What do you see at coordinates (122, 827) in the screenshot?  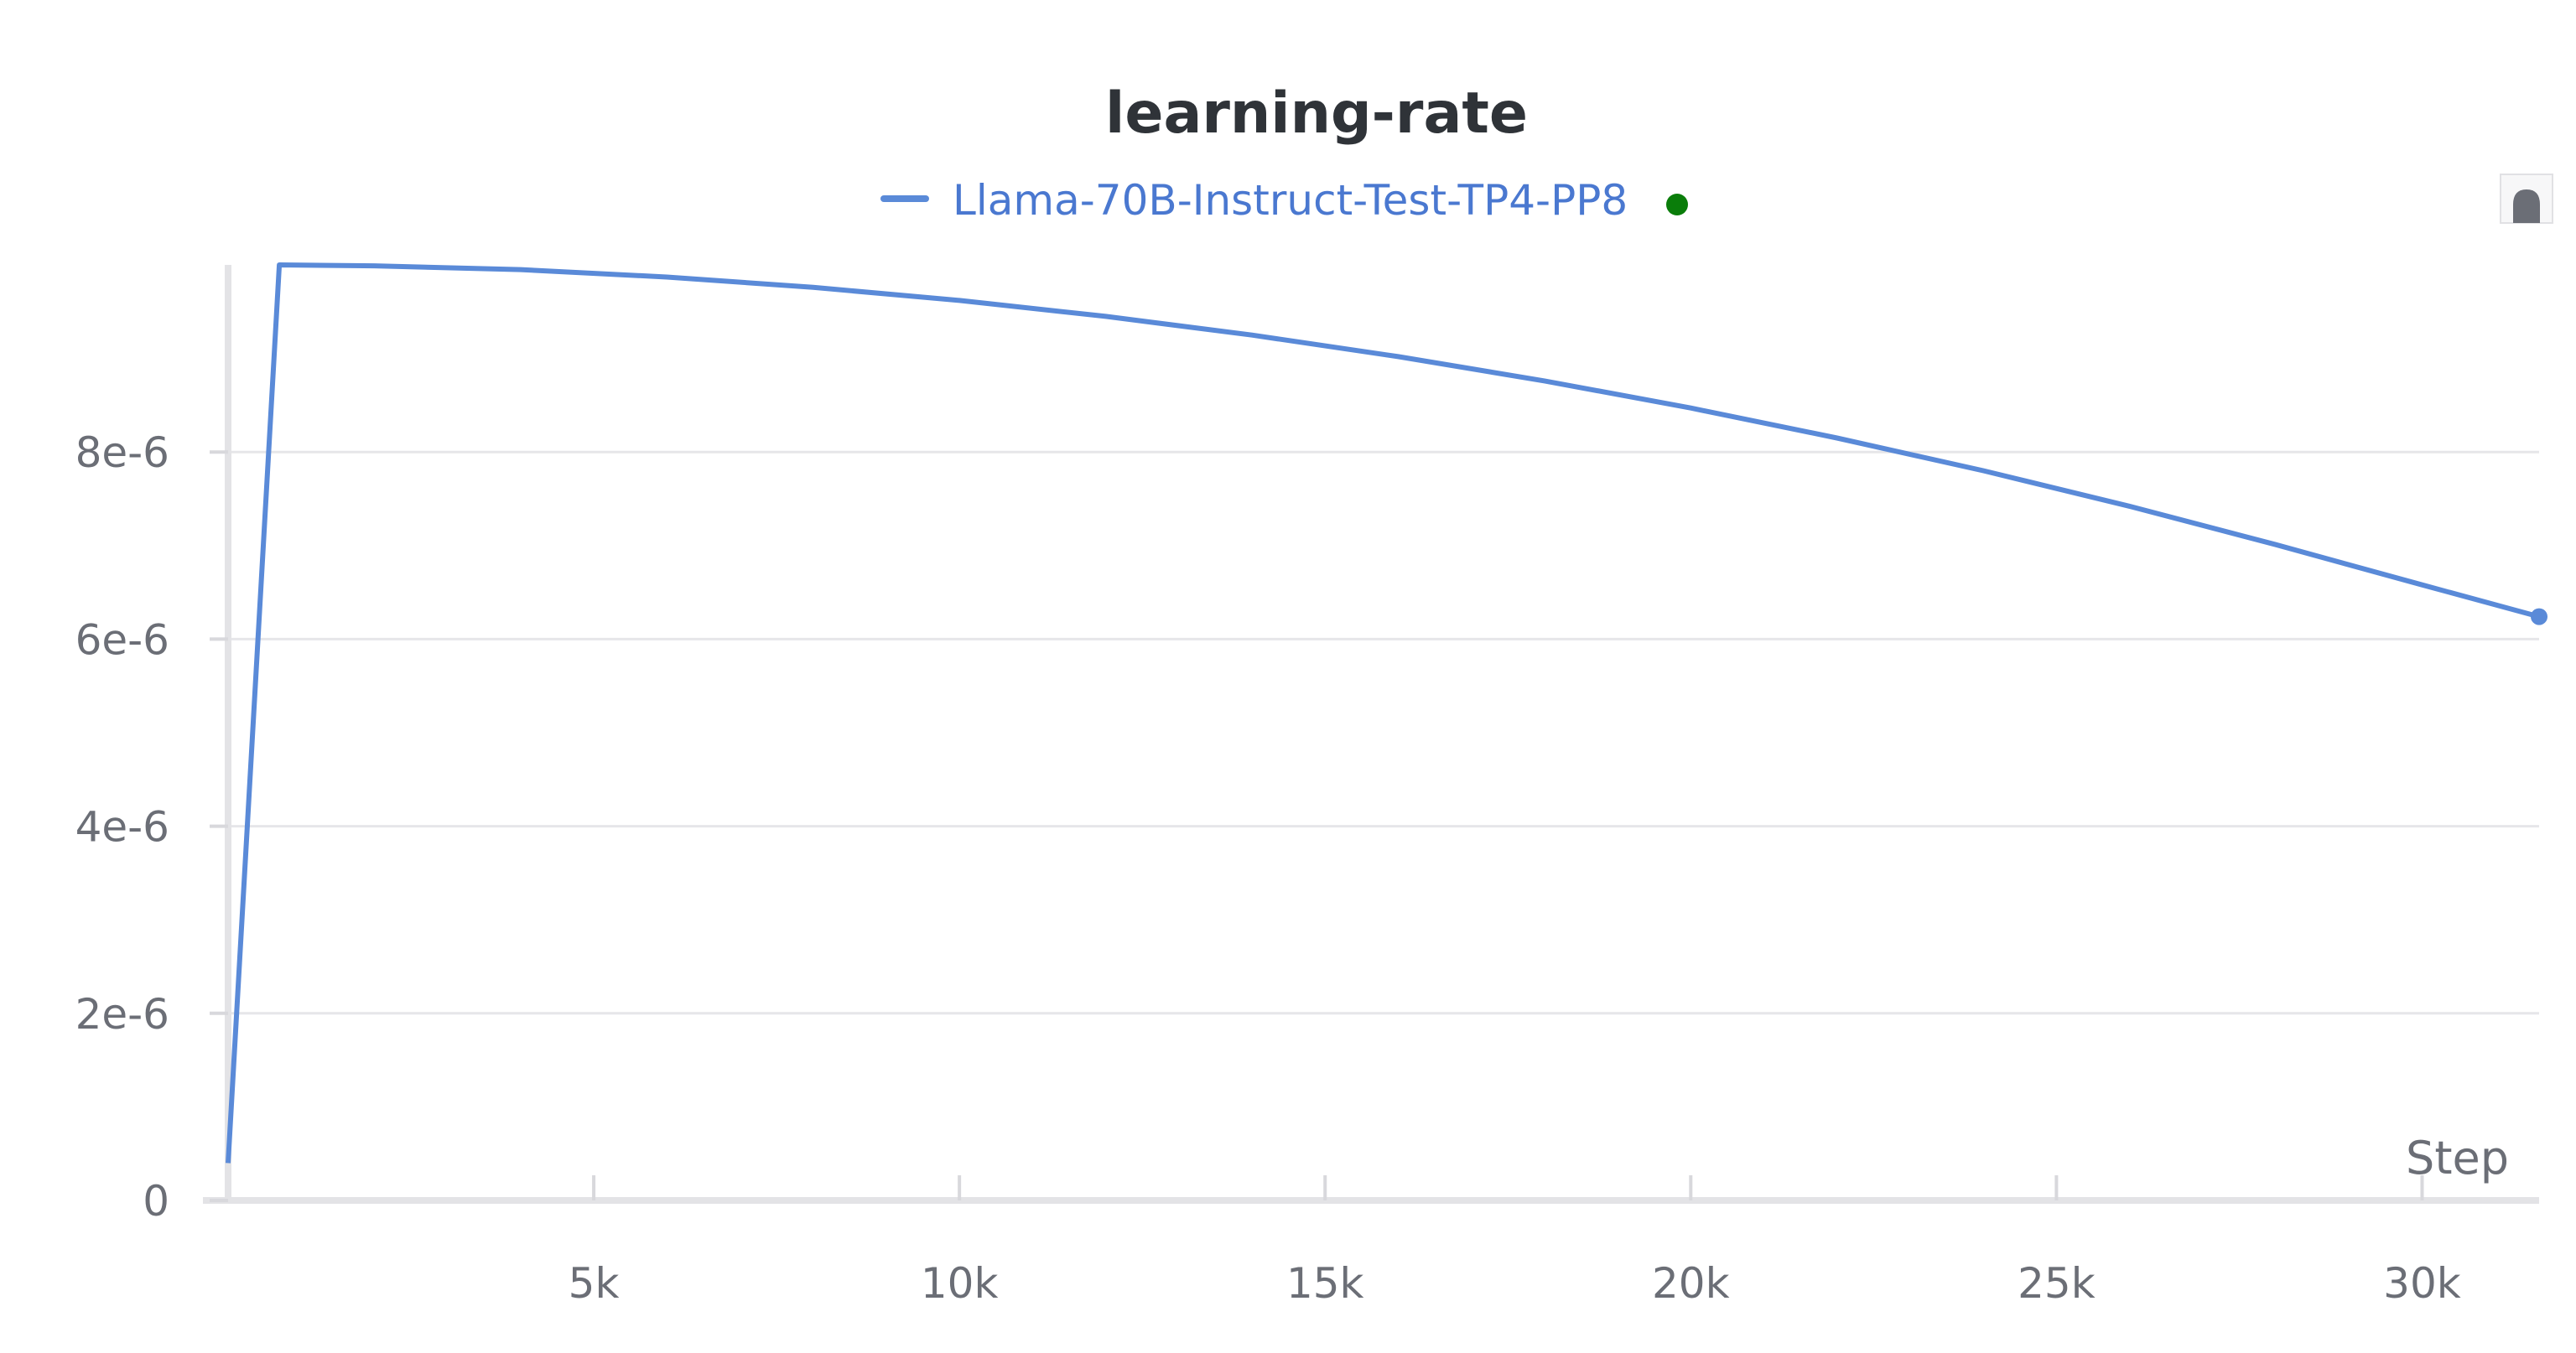 I see `y-tick-label: 4e-6` at bounding box center [122, 827].